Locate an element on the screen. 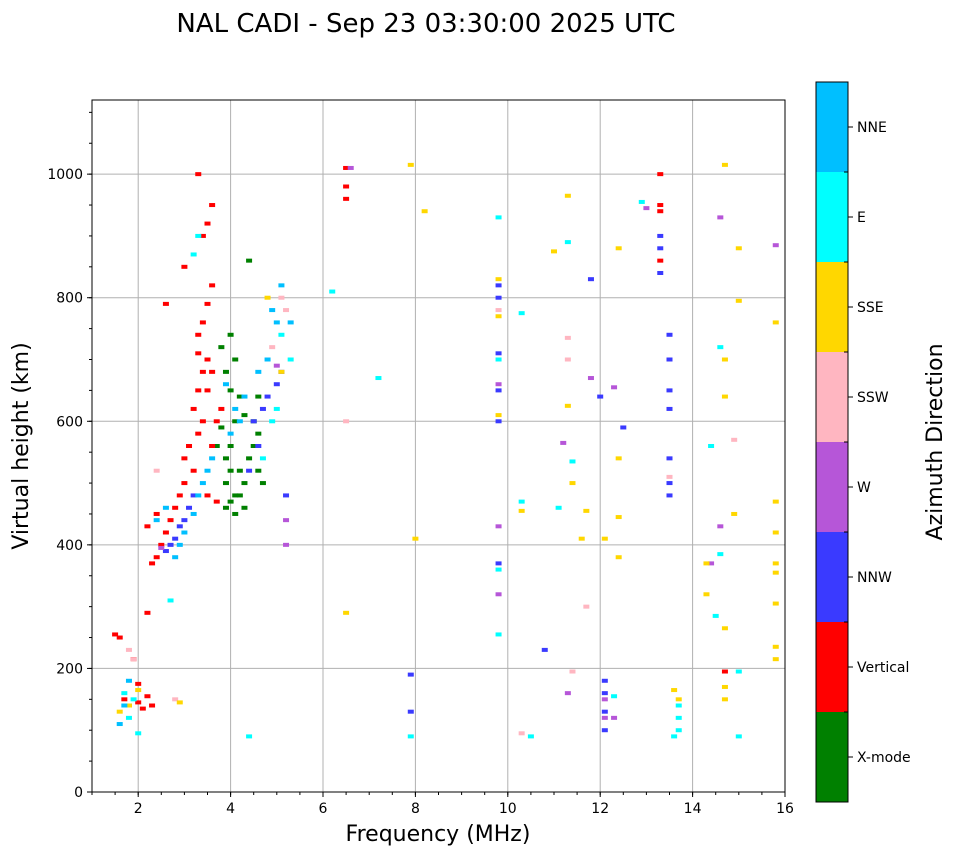  colorbar-segment-e is located at coordinates (832, 217).